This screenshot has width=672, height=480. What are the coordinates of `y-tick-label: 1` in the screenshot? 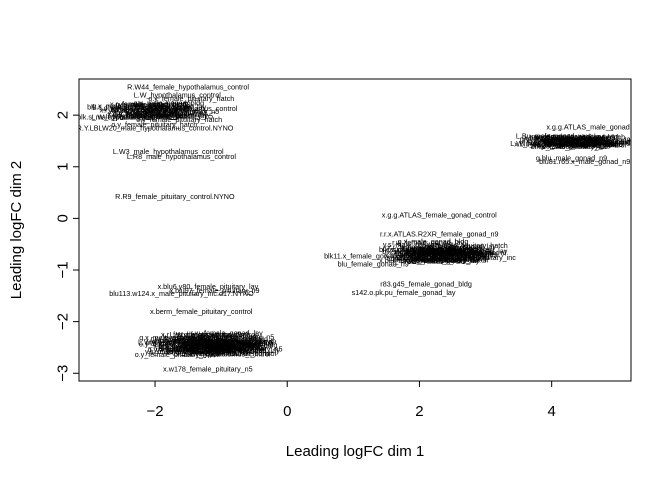 It's located at (62, 167).